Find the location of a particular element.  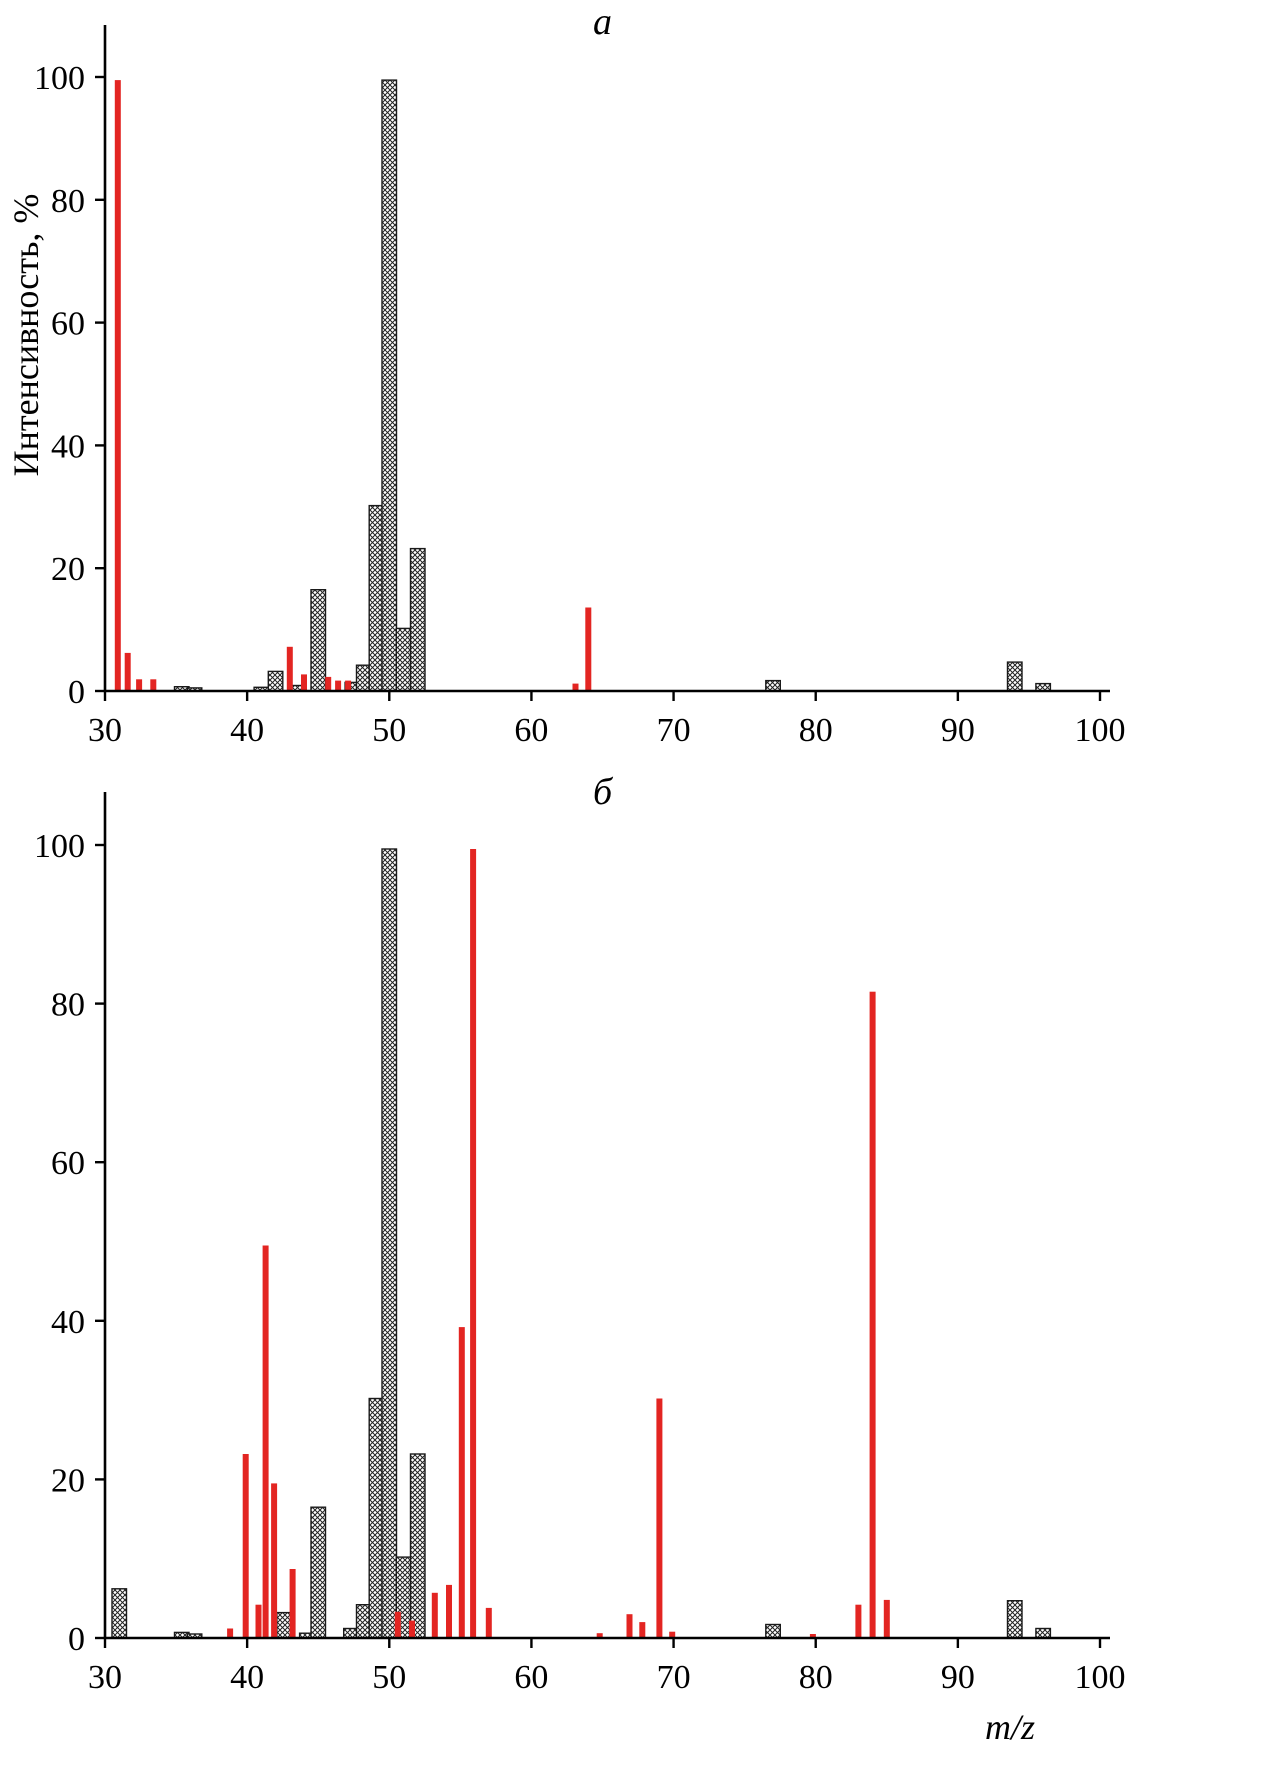

y-axis-label: Интенсивность, % is located at coordinates (26, 335).